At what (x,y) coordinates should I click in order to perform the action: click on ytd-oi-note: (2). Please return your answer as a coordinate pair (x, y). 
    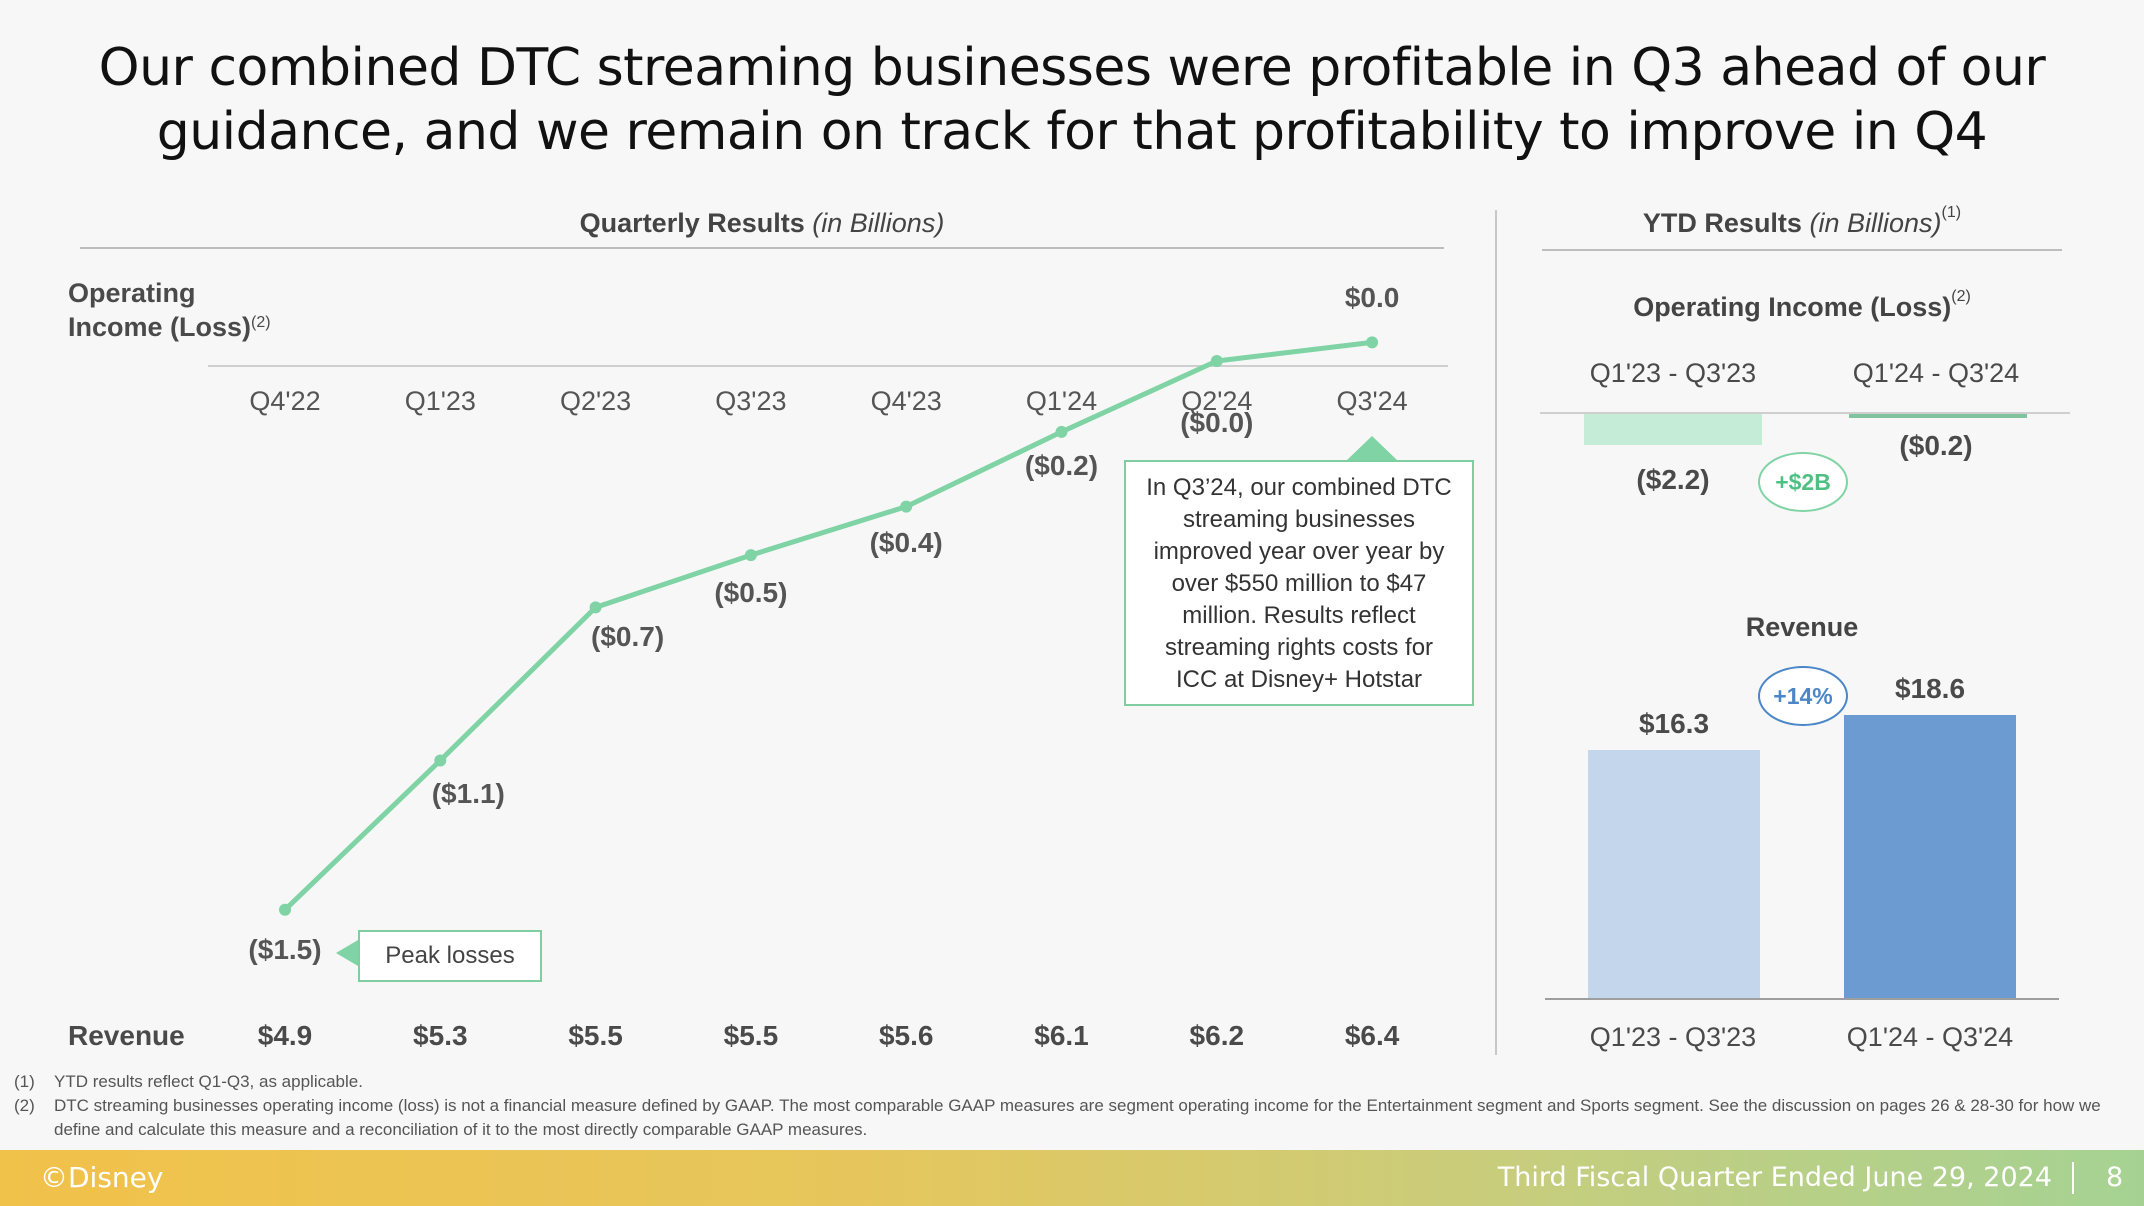
    Looking at the image, I should click on (1961, 296).